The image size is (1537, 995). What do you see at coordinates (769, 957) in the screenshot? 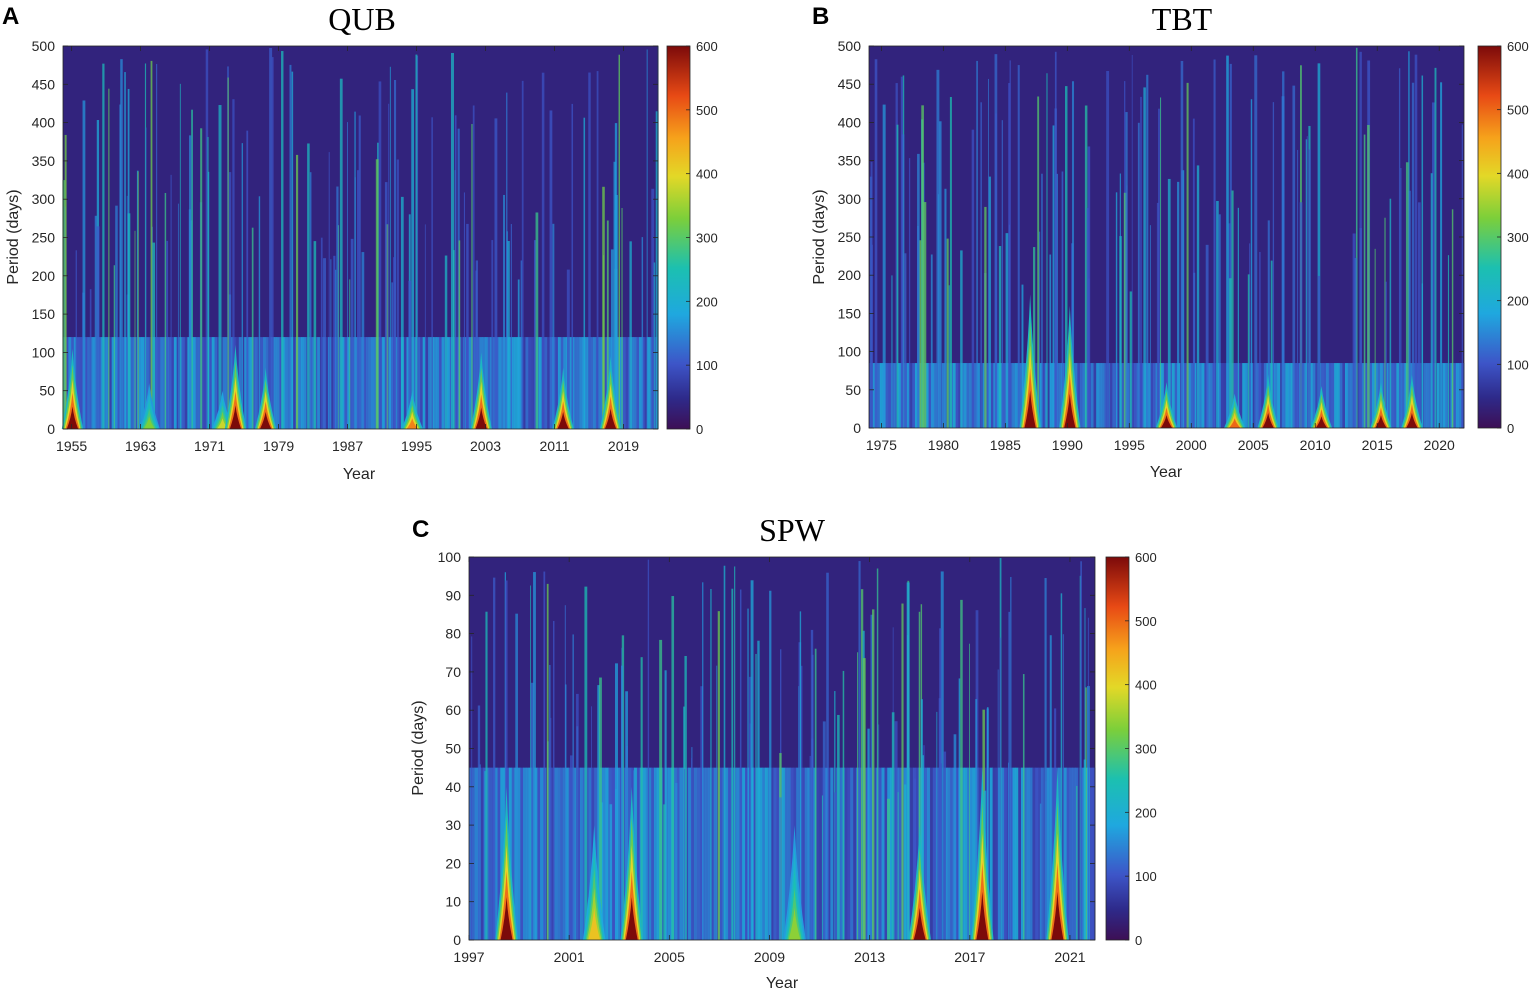
I see `x-tick-label: 2009` at bounding box center [769, 957].